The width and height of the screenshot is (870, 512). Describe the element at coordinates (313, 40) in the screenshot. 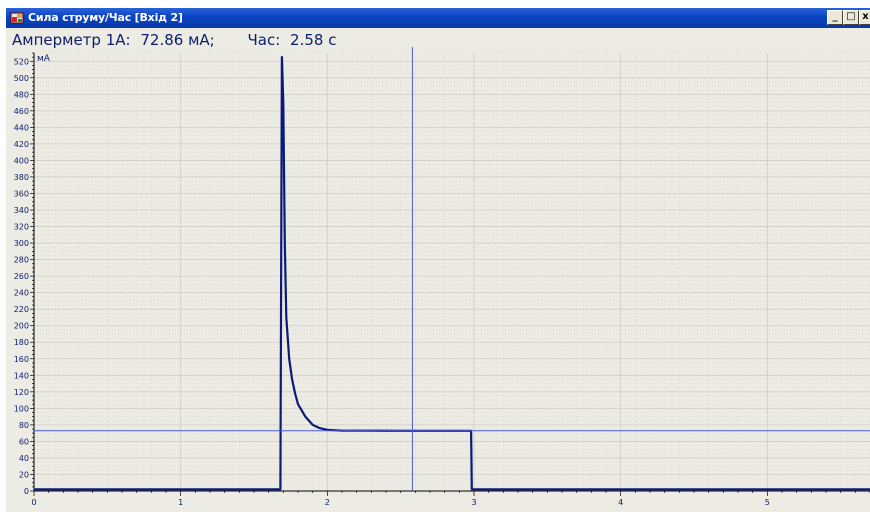

I see `time-value: 2.58 с` at that location.